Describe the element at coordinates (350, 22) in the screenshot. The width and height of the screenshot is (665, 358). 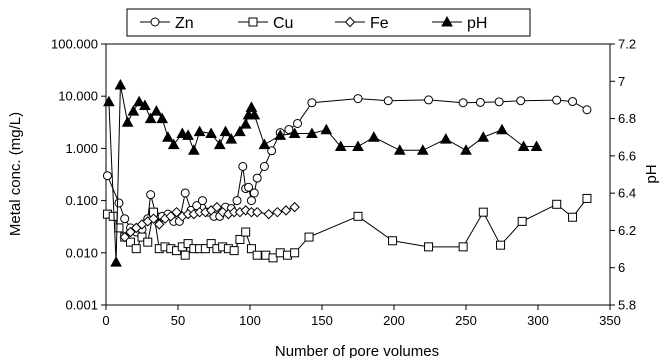
I see `legend-marker-fe` at that location.